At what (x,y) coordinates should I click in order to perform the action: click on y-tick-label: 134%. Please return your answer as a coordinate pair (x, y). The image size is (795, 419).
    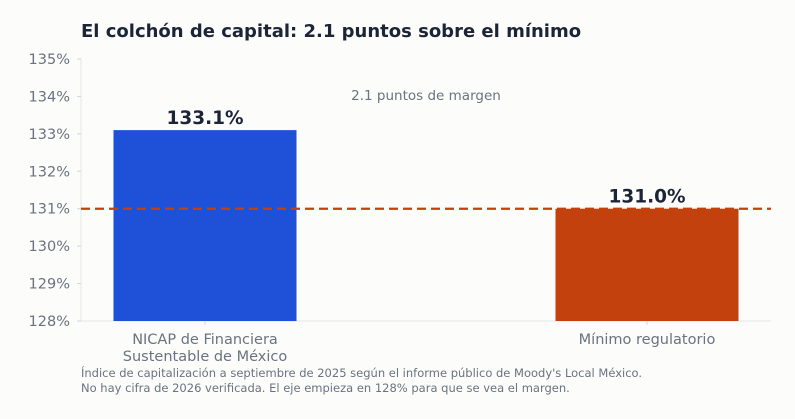
    Looking at the image, I should click on (49, 97).